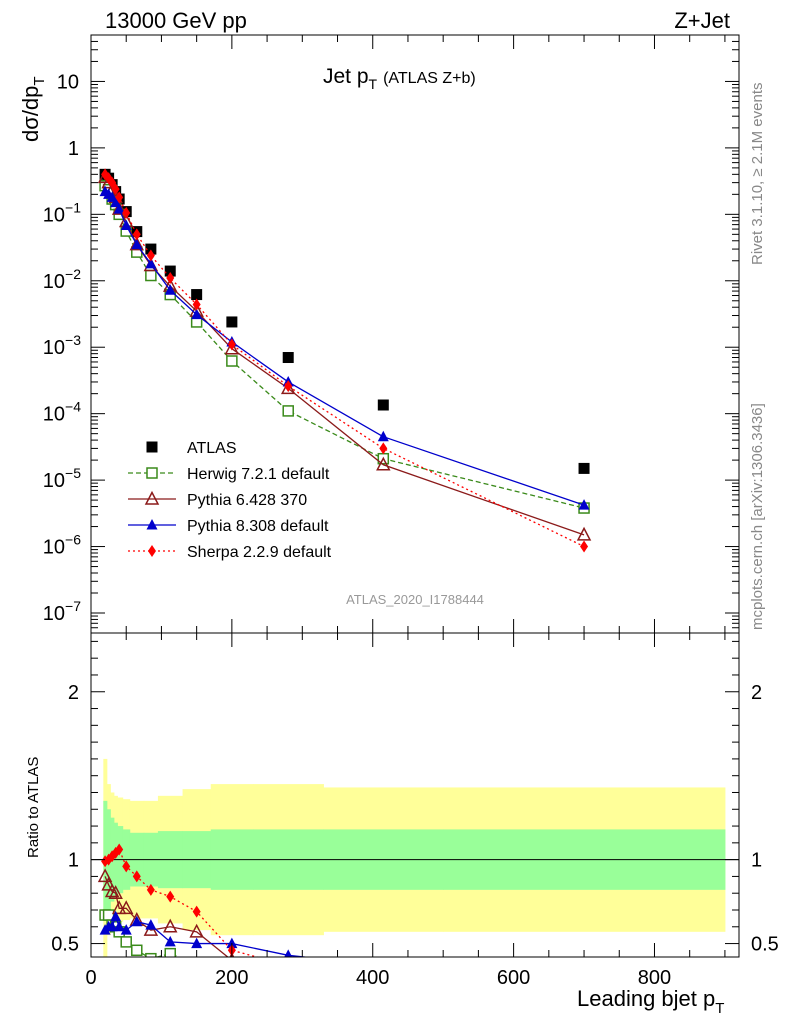 This screenshot has width=786, height=1024. Describe the element at coordinates (757, 174) in the screenshot. I see `rivet-version-label: Rivet 3.1.10, ≥ 2.1M events` at that location.